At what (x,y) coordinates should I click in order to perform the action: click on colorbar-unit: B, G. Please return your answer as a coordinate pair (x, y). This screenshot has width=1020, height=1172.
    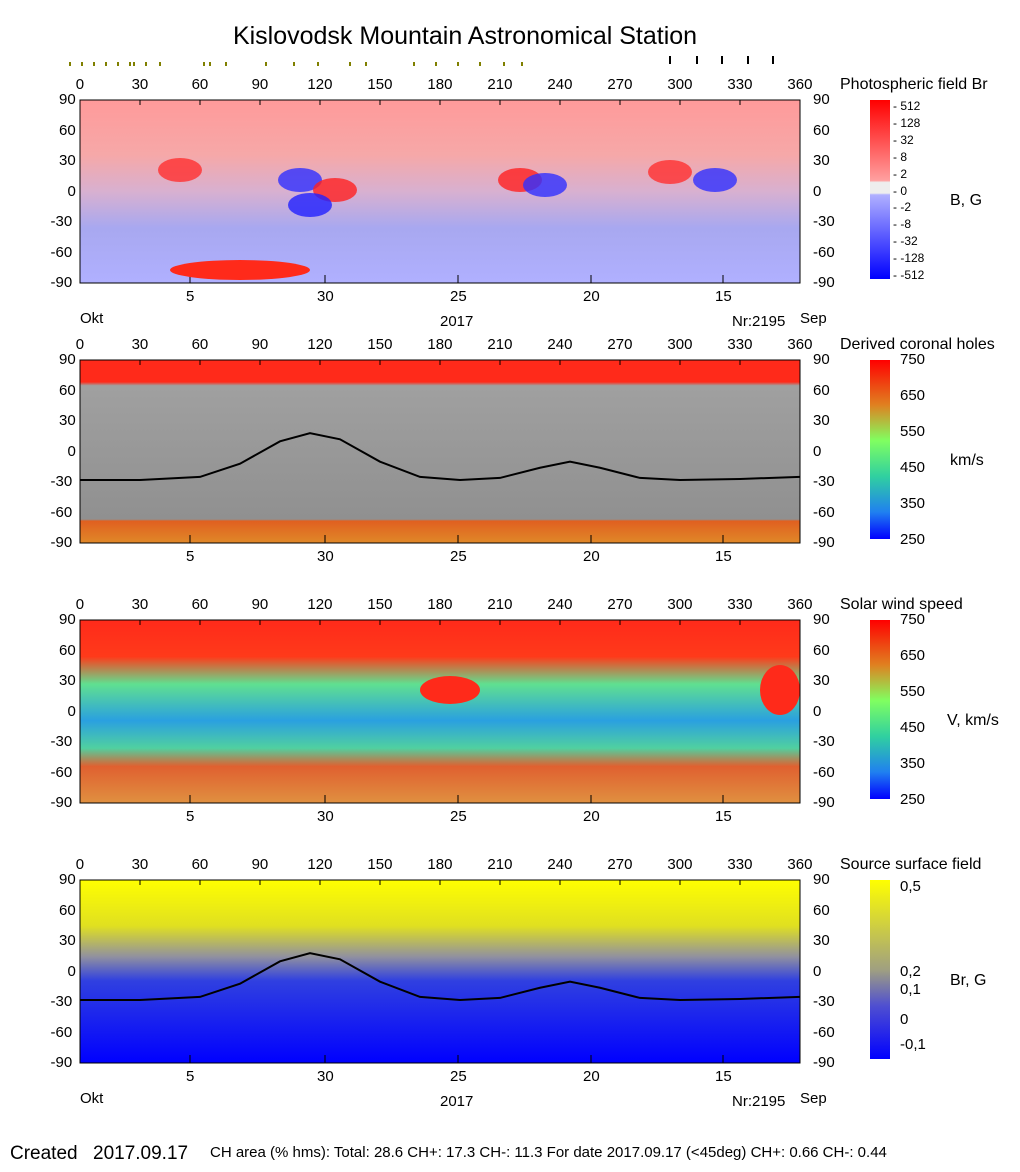
    Looking at the image, I should click on (966, 200).